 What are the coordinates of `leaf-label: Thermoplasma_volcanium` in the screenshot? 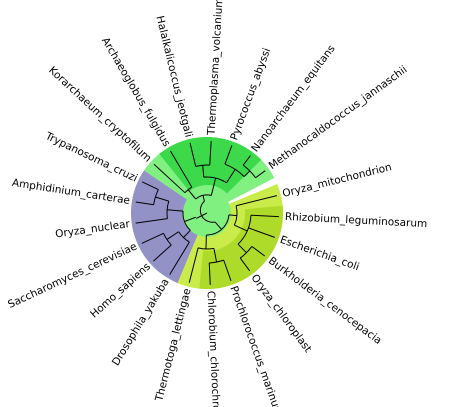 It's located at (215, 68).